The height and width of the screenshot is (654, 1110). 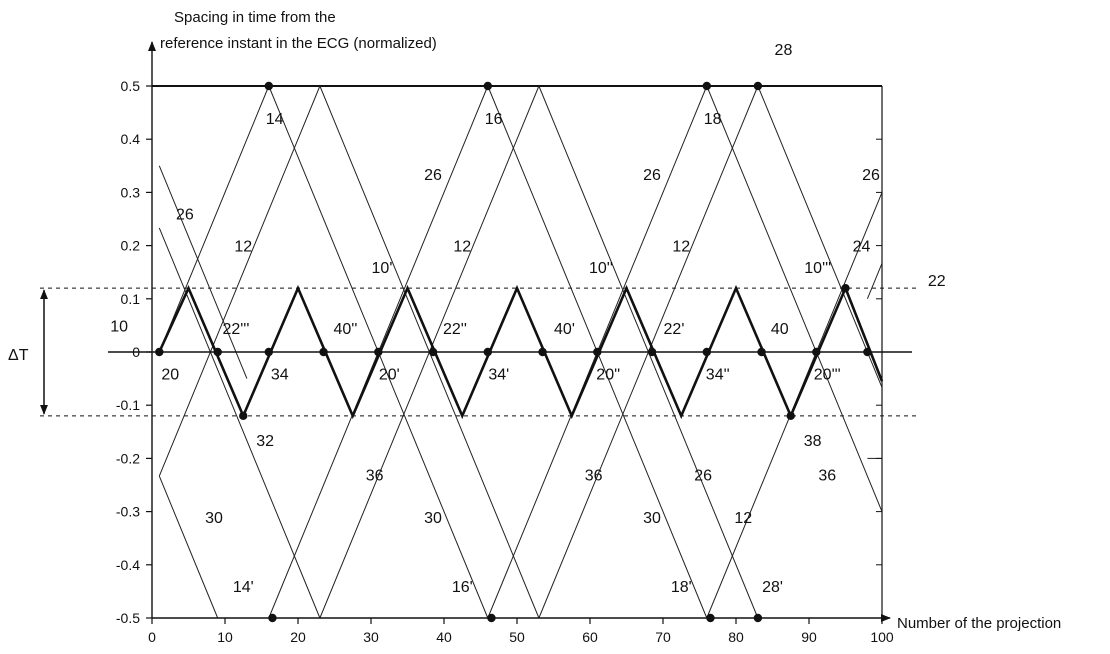 What do you see at coordinates (131, 192) in the screenshot?
I see `y-tick-label: 0.3` at bounding box center [131, 192].